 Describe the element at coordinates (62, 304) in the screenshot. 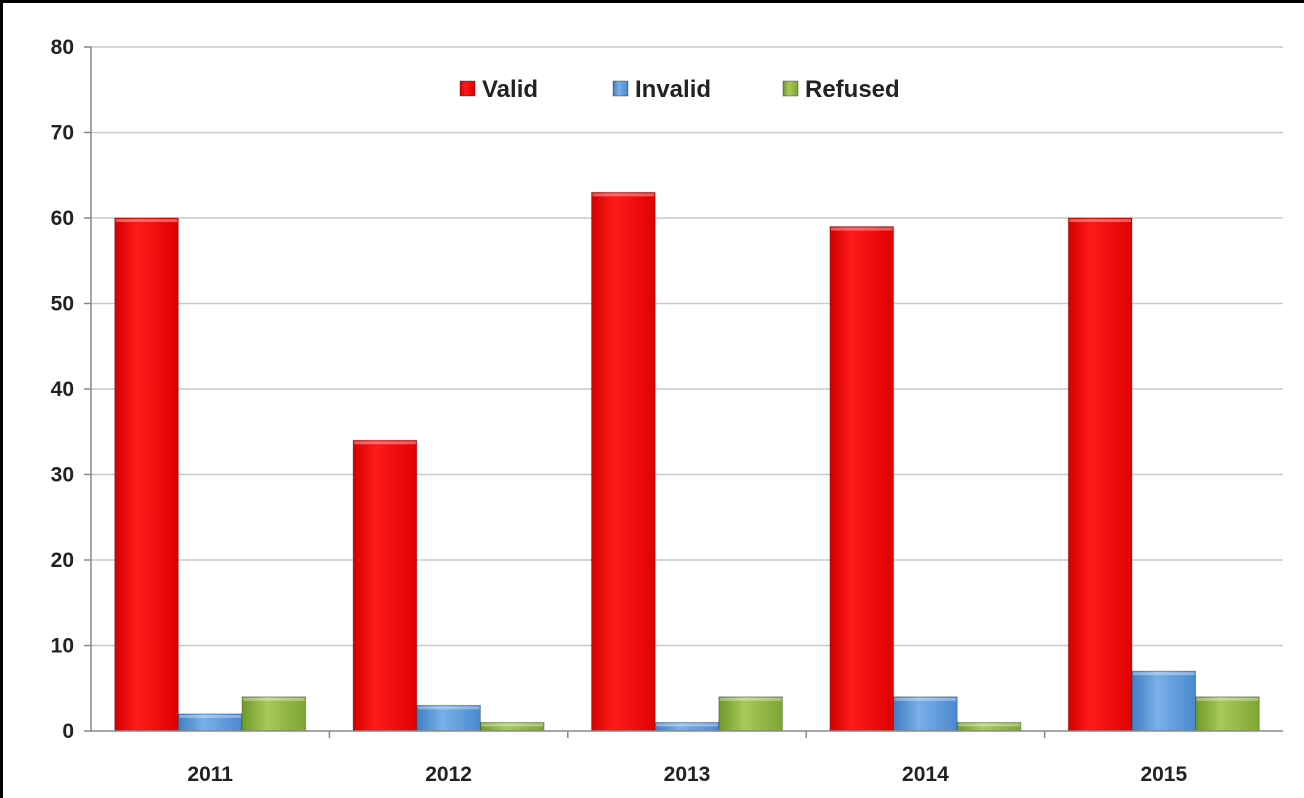

I see `y-tick-label: 50` at that location.